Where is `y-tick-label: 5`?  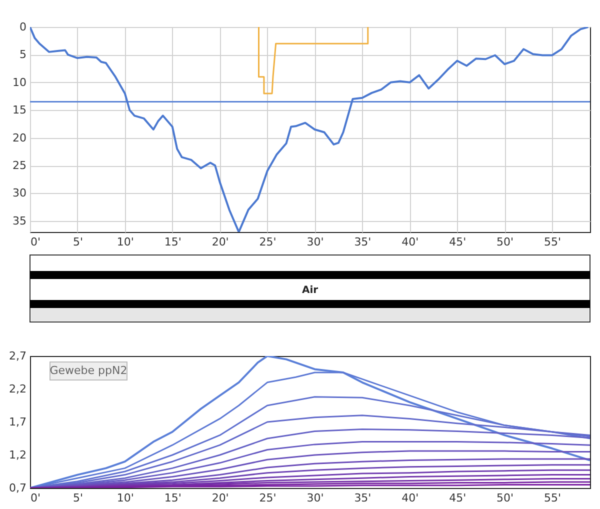
y-tick-label: 5 is located at coordinates (23, 55).